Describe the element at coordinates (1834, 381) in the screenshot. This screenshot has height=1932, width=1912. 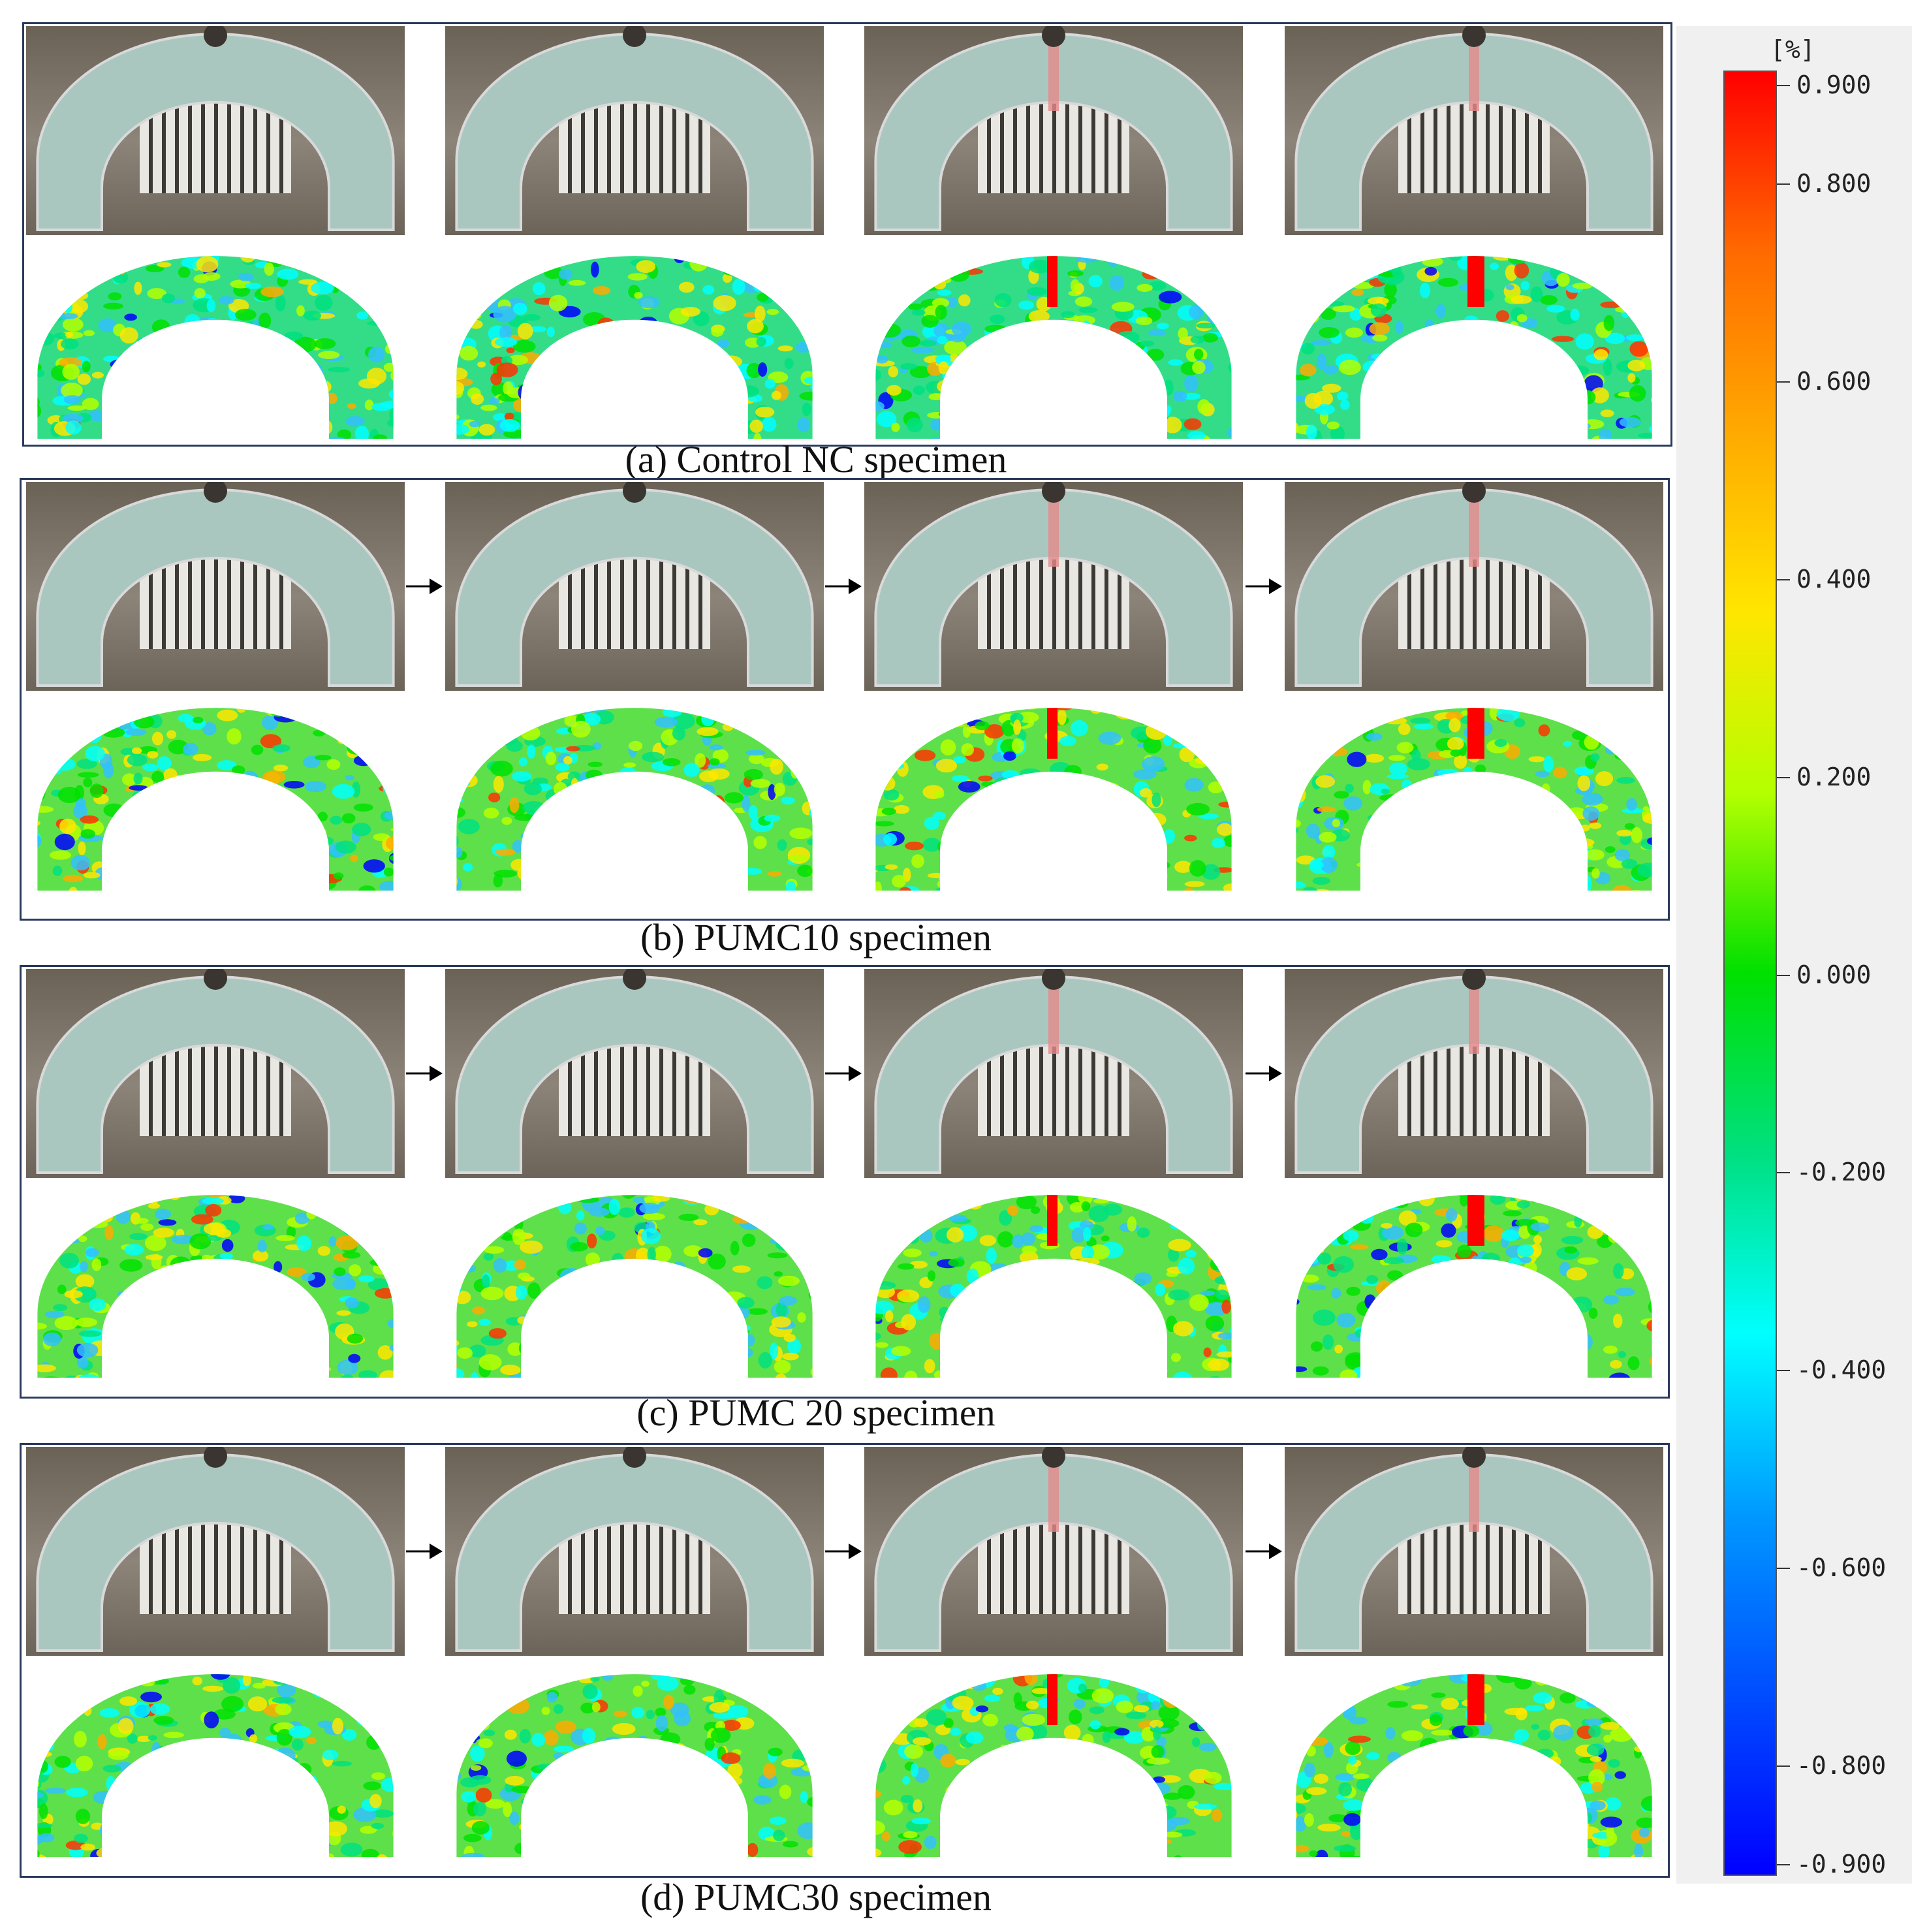
I see `colorbar-tick-label: 0.600` at that location.